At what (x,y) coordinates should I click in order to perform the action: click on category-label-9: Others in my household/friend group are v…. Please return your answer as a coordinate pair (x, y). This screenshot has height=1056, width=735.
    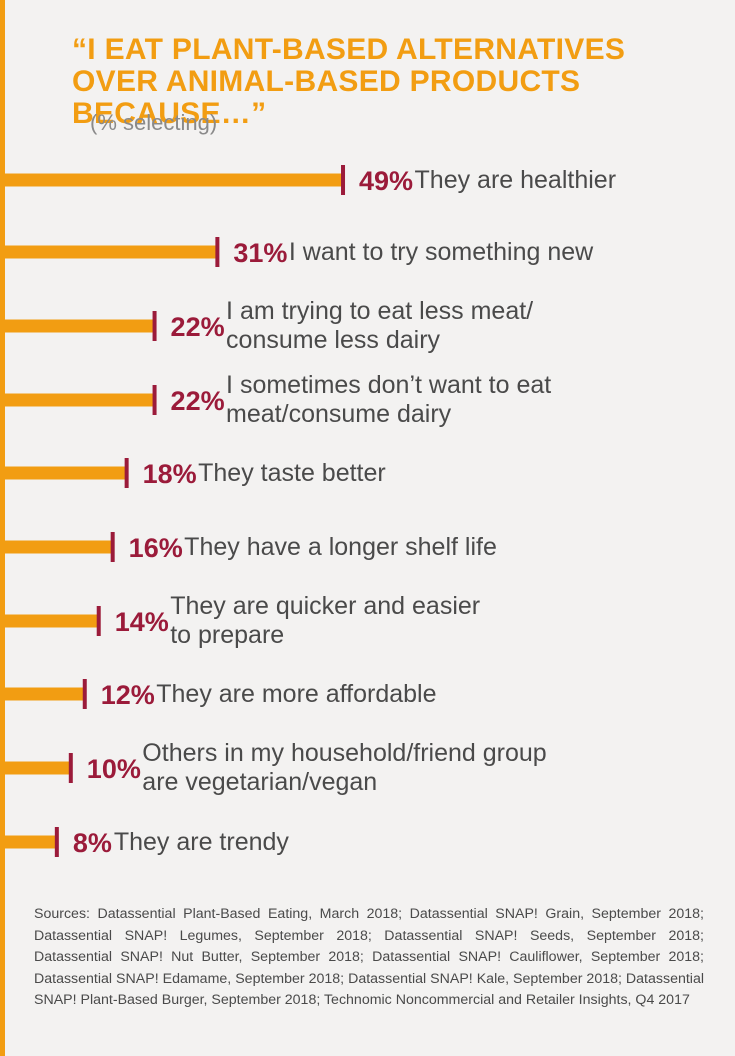
    Looking at the image, I should click on (344, 768).